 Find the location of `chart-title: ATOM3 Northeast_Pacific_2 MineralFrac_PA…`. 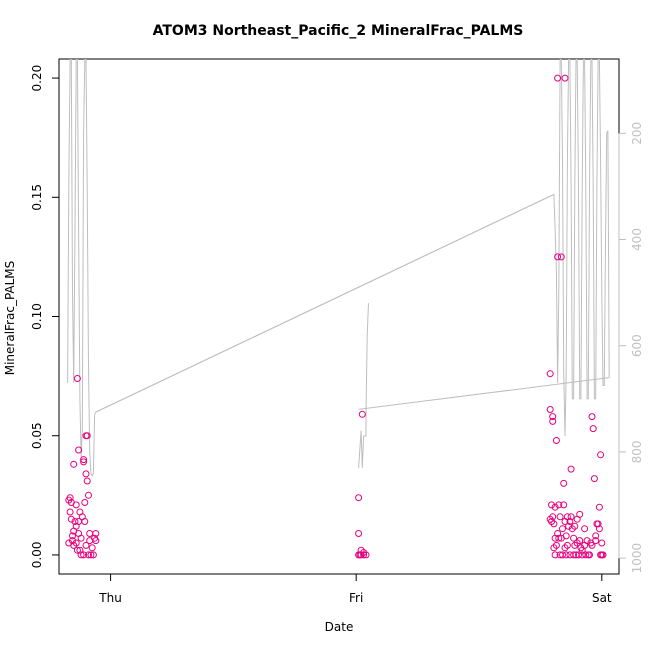

chart-title: ATOM3 Northeast_Pacific_2 MineralFrac_PA… is located at coordinates (338, 31).